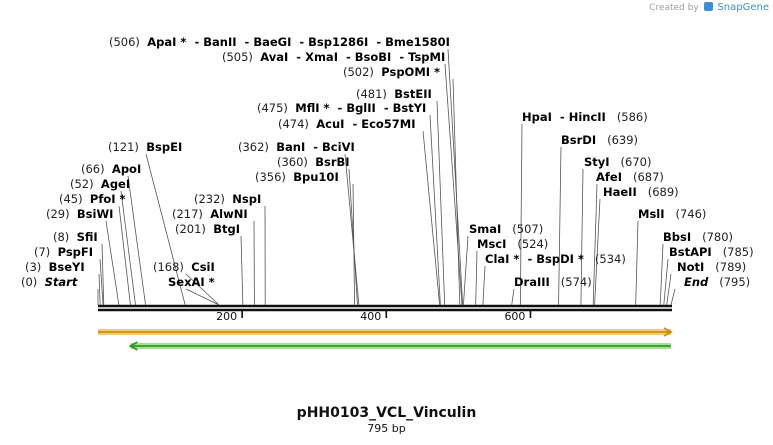 The height and width of the screenshot is (445, 773). Describe the element at coordinates (636, 162) in the screenshot. I see `site-position: (670)` at that location.